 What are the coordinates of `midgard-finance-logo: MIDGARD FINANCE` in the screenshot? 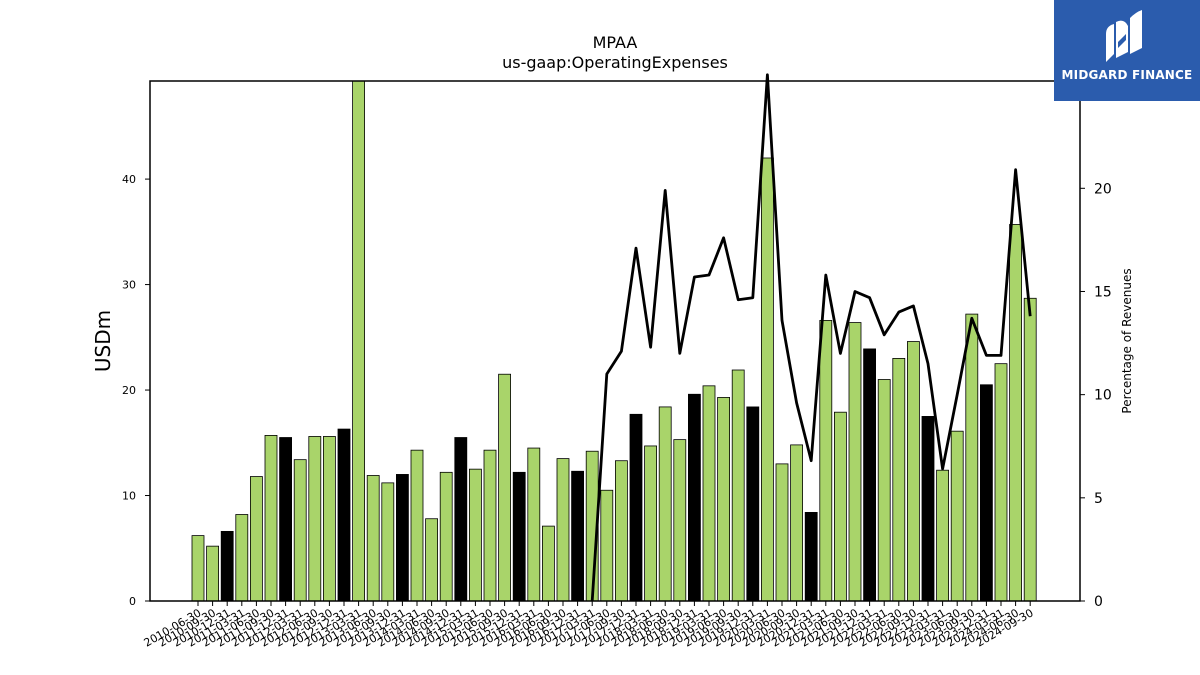 It's located at (1127, 50).